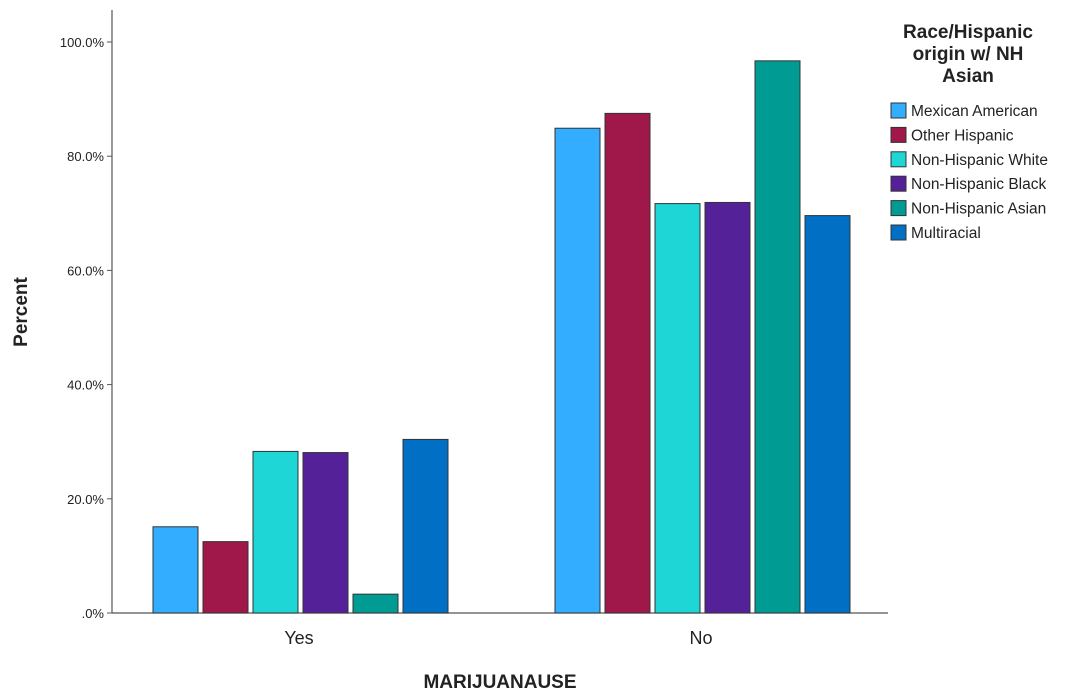  I want to click on y-axis-label: Percent, so click(21, 311).